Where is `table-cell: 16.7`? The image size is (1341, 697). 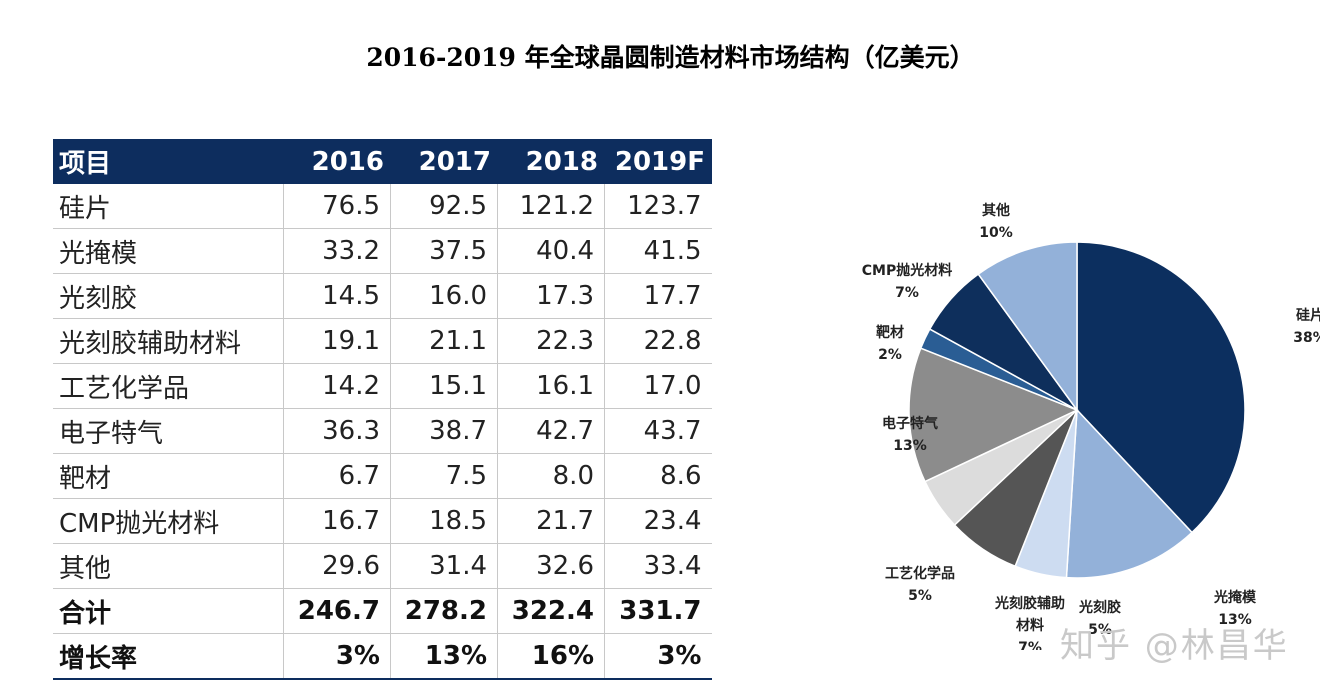
table-cell: 16.7 is located at coordinates (337, 521).